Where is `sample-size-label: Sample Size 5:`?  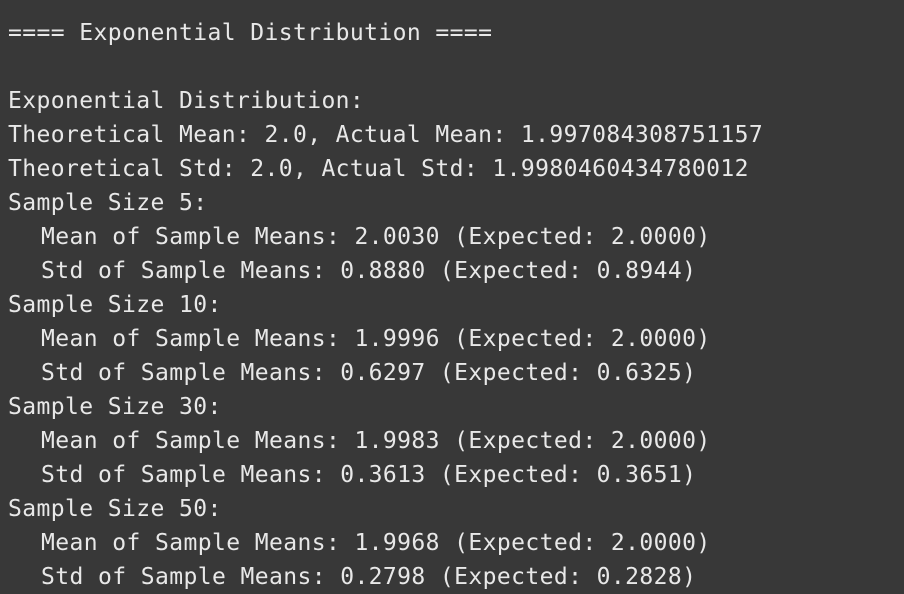 sample-size-label: Sample Size 5: is located at coordinates (108, 203).